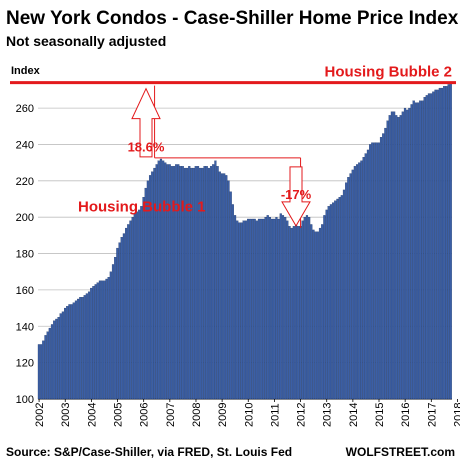 The width and height of the screenshot is (460, 462). Describe the element at coordinates (275, 415) in the screenshot. I see `x-tick-label: 2011` at that location.